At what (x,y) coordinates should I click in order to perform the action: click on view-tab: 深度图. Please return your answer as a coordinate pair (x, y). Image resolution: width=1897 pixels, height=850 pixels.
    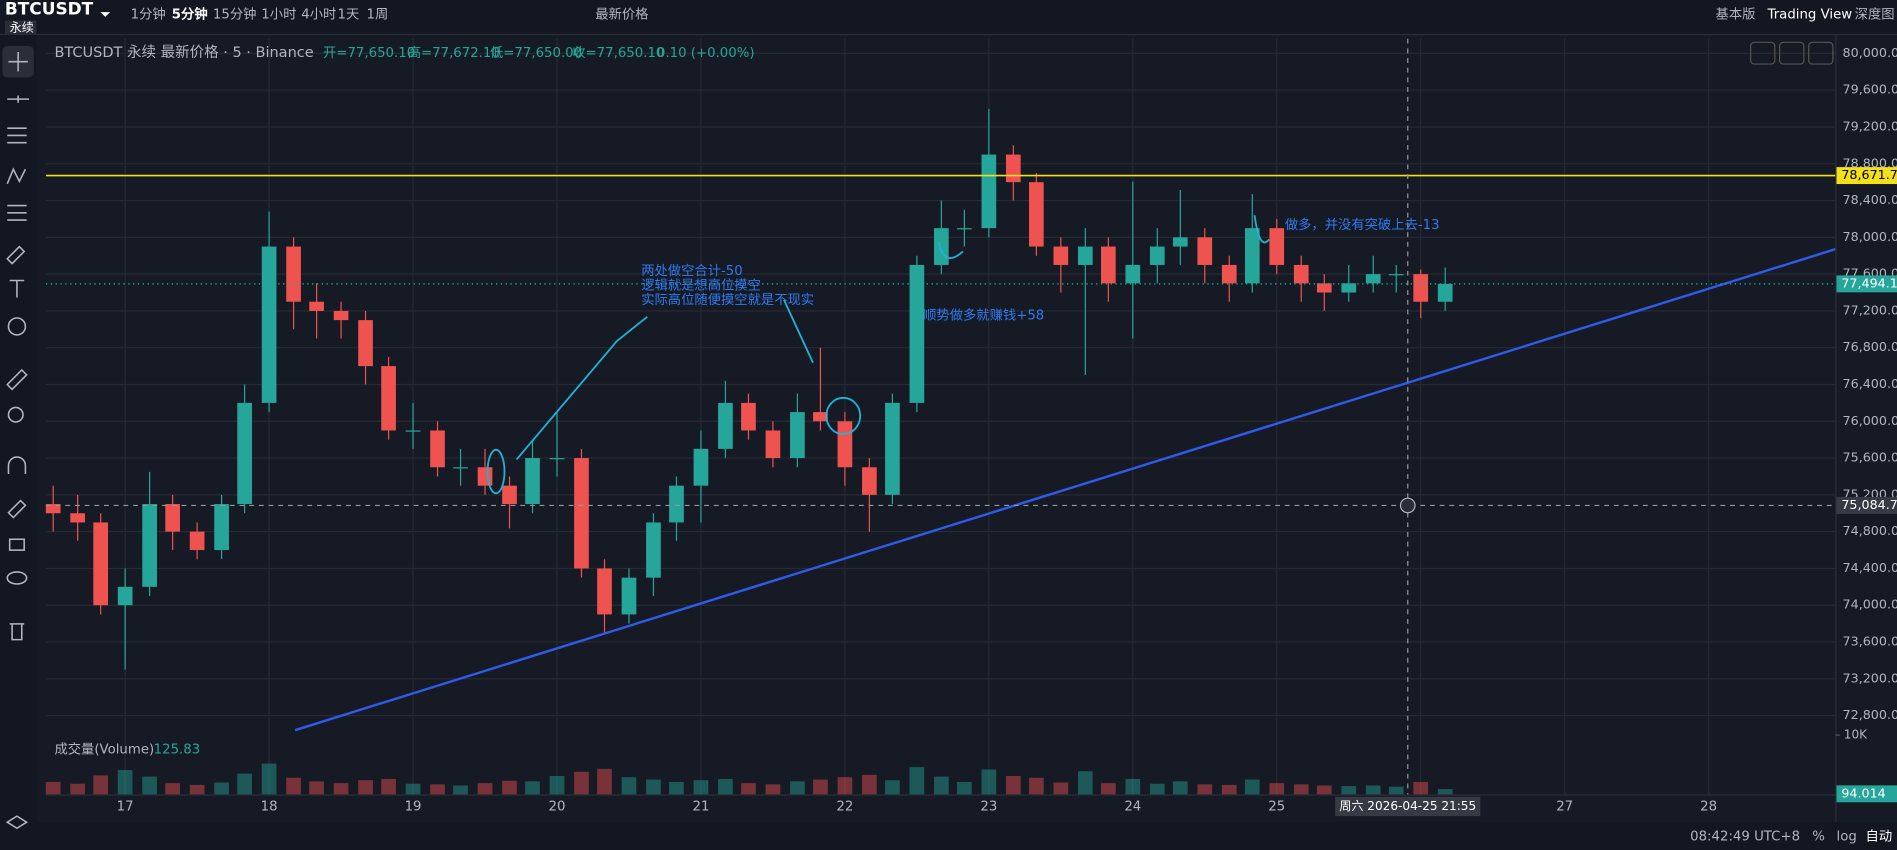
    Looking at the image, I should click on (1875, 15).